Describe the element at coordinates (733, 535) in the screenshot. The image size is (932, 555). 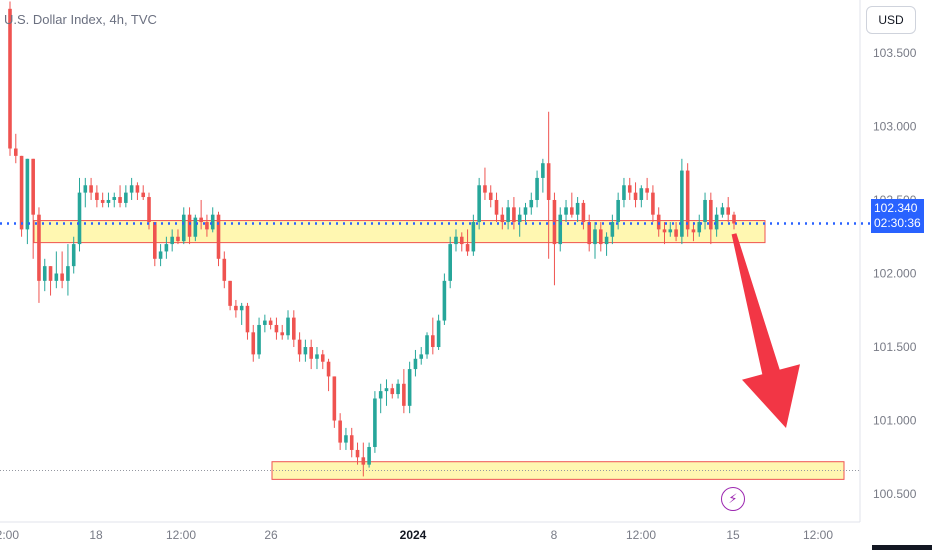
I see `x-tick-label: 15` at that location.